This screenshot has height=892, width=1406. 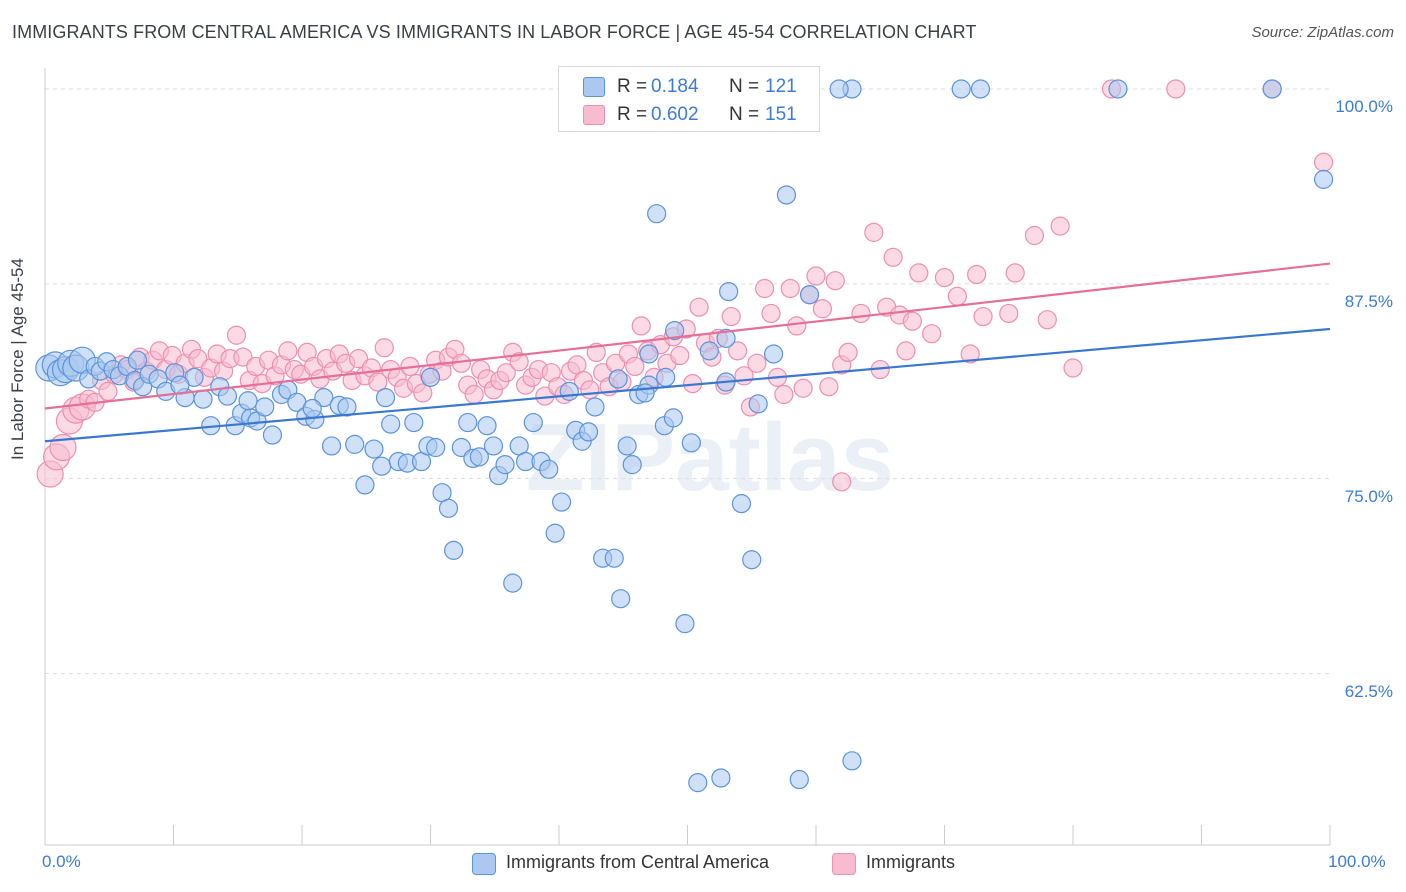 I want to click on r-value-blue: 0.184, so click(x=675, y=86).